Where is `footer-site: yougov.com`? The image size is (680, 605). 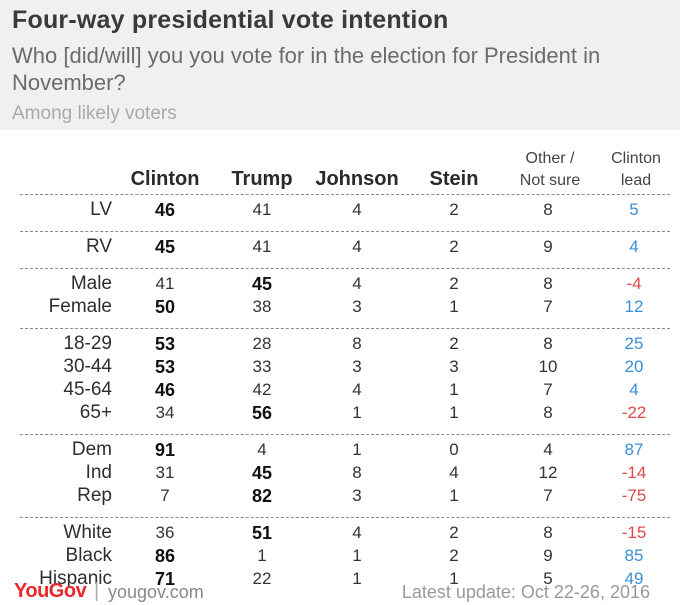 footer-site: yougov.com is located at coordinates (156, 592).